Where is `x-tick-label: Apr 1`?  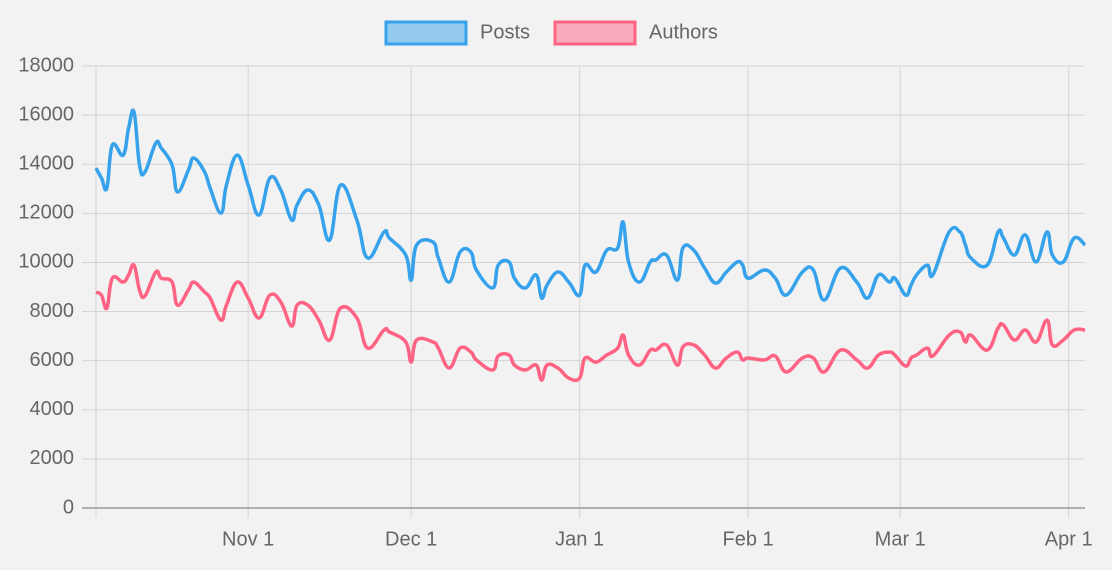 x-tick-label: Apr 1 is located at coordinates (1069, 539).